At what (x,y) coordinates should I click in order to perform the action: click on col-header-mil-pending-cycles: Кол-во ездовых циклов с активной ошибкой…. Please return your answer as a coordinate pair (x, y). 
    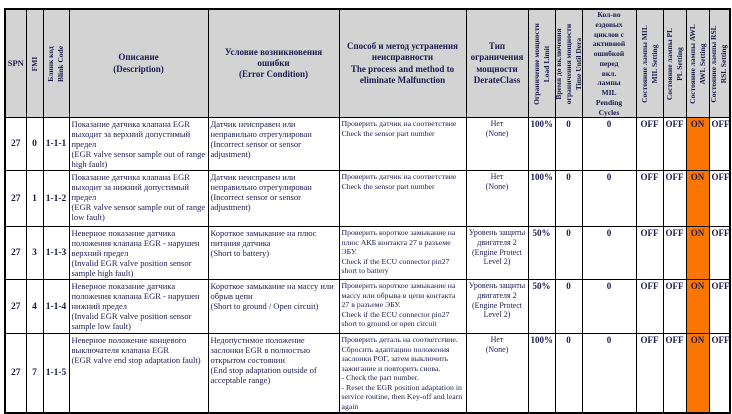
    Looking at the image, I should click on (609, 63).